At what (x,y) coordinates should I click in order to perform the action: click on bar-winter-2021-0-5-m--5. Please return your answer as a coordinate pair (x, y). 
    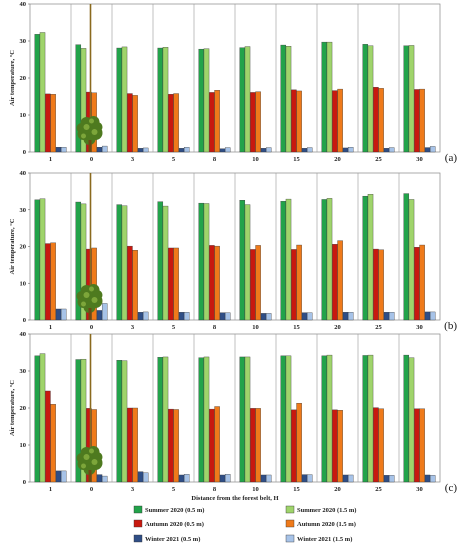
    Looking at the image, I should click on (181, 316).